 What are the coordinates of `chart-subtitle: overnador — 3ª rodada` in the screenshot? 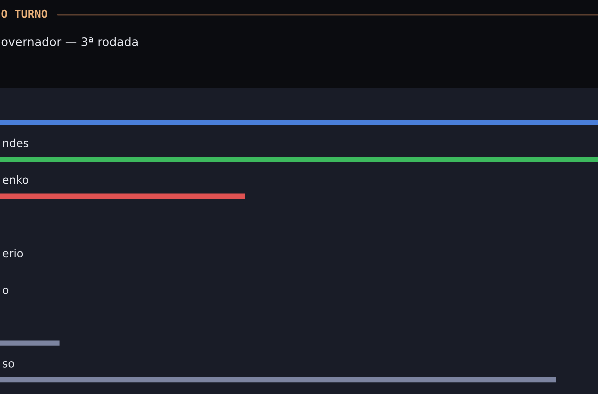 It's located at (70, 41).